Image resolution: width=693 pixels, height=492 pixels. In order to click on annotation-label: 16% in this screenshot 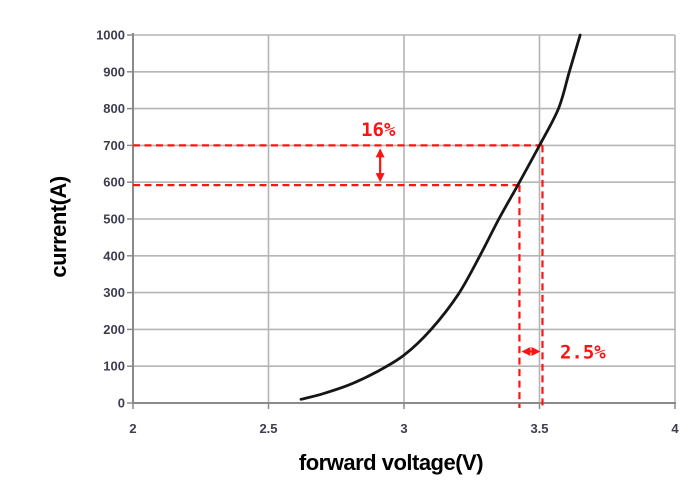, I will do `click(378, 130)`.